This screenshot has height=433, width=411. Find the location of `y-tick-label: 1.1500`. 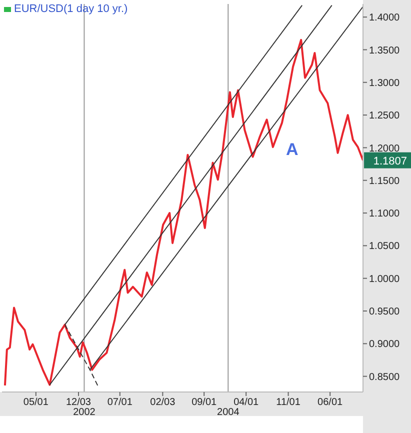

y-tick-label: 1.1500 is located at coordinates (384, 181).